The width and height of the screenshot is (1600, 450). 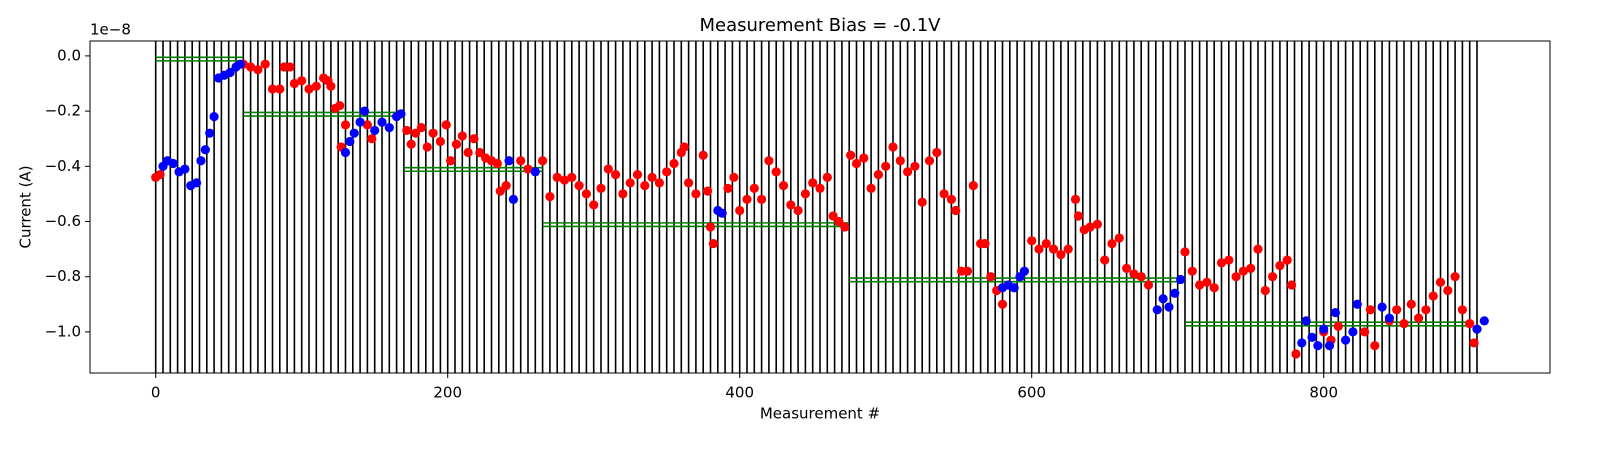 I want to click on chart-title: Measurement Bias = -0.1V, so click(x=820, y=25).